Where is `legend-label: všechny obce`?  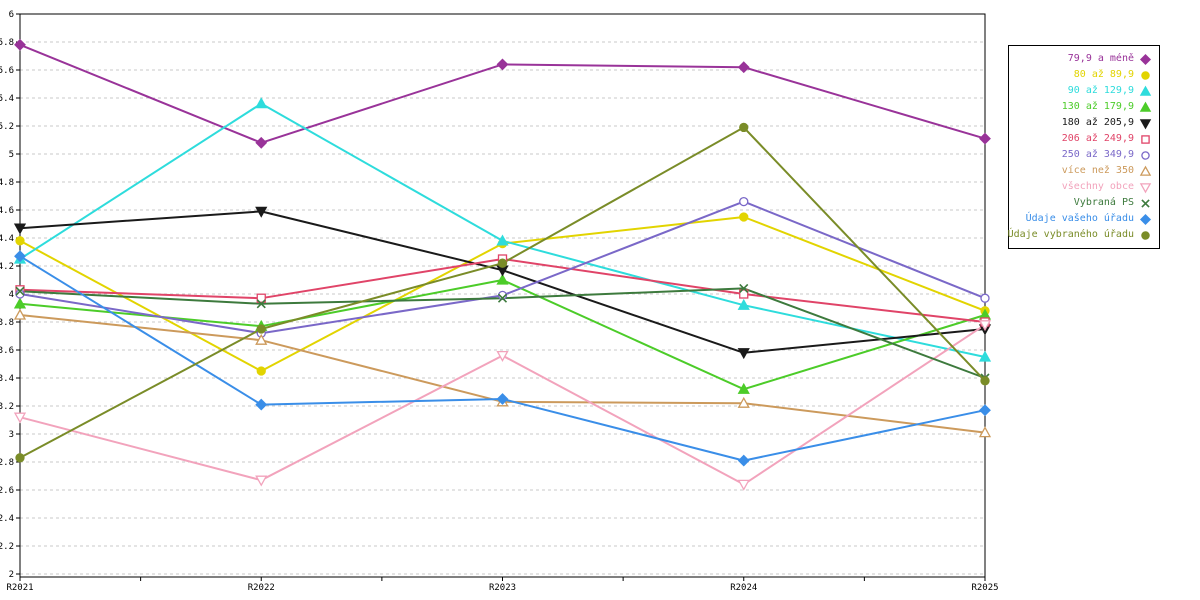
legend-label: všechny obce is located at coordinates (1097, 186).